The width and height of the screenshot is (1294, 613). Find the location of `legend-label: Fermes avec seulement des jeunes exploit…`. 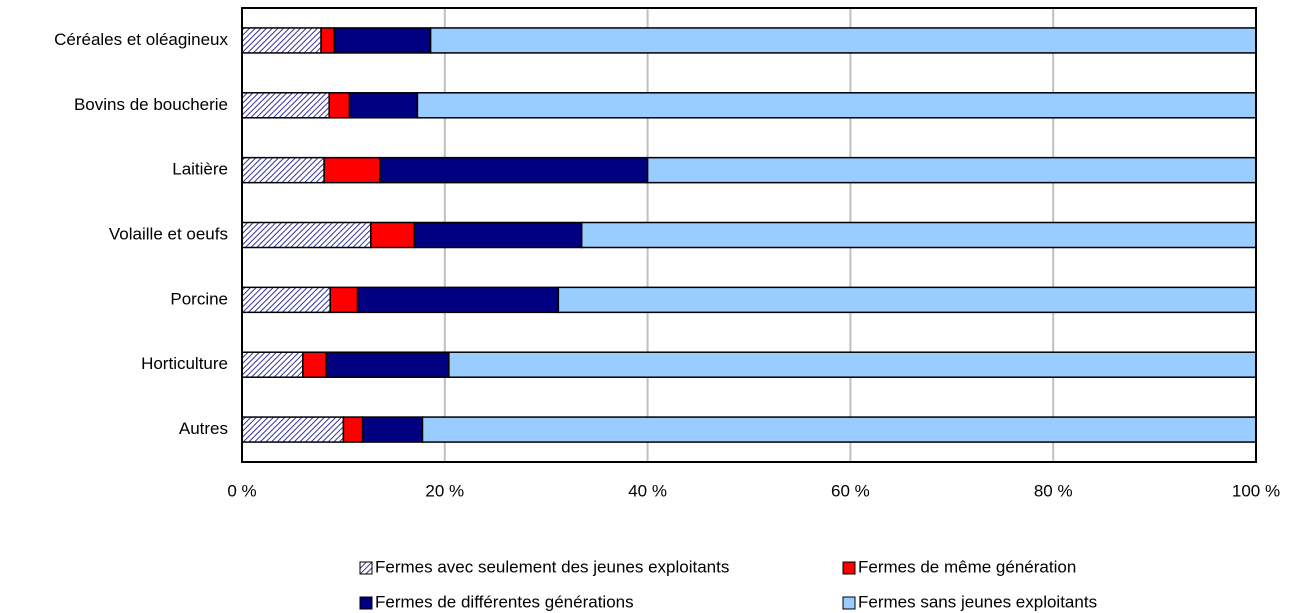

legend-label: Fermes avec seulement des jeunes exploit… is located at coordinates (552, 566).